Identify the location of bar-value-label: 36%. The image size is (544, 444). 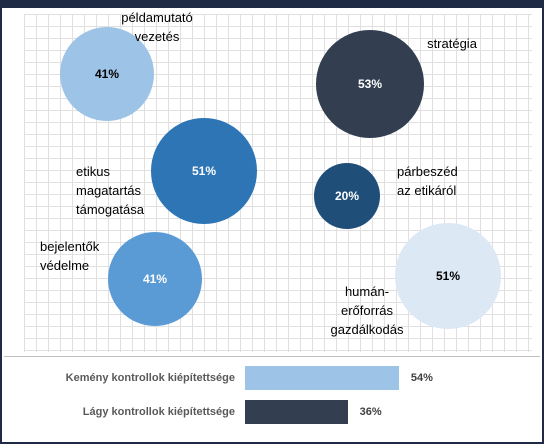
(370, 412).